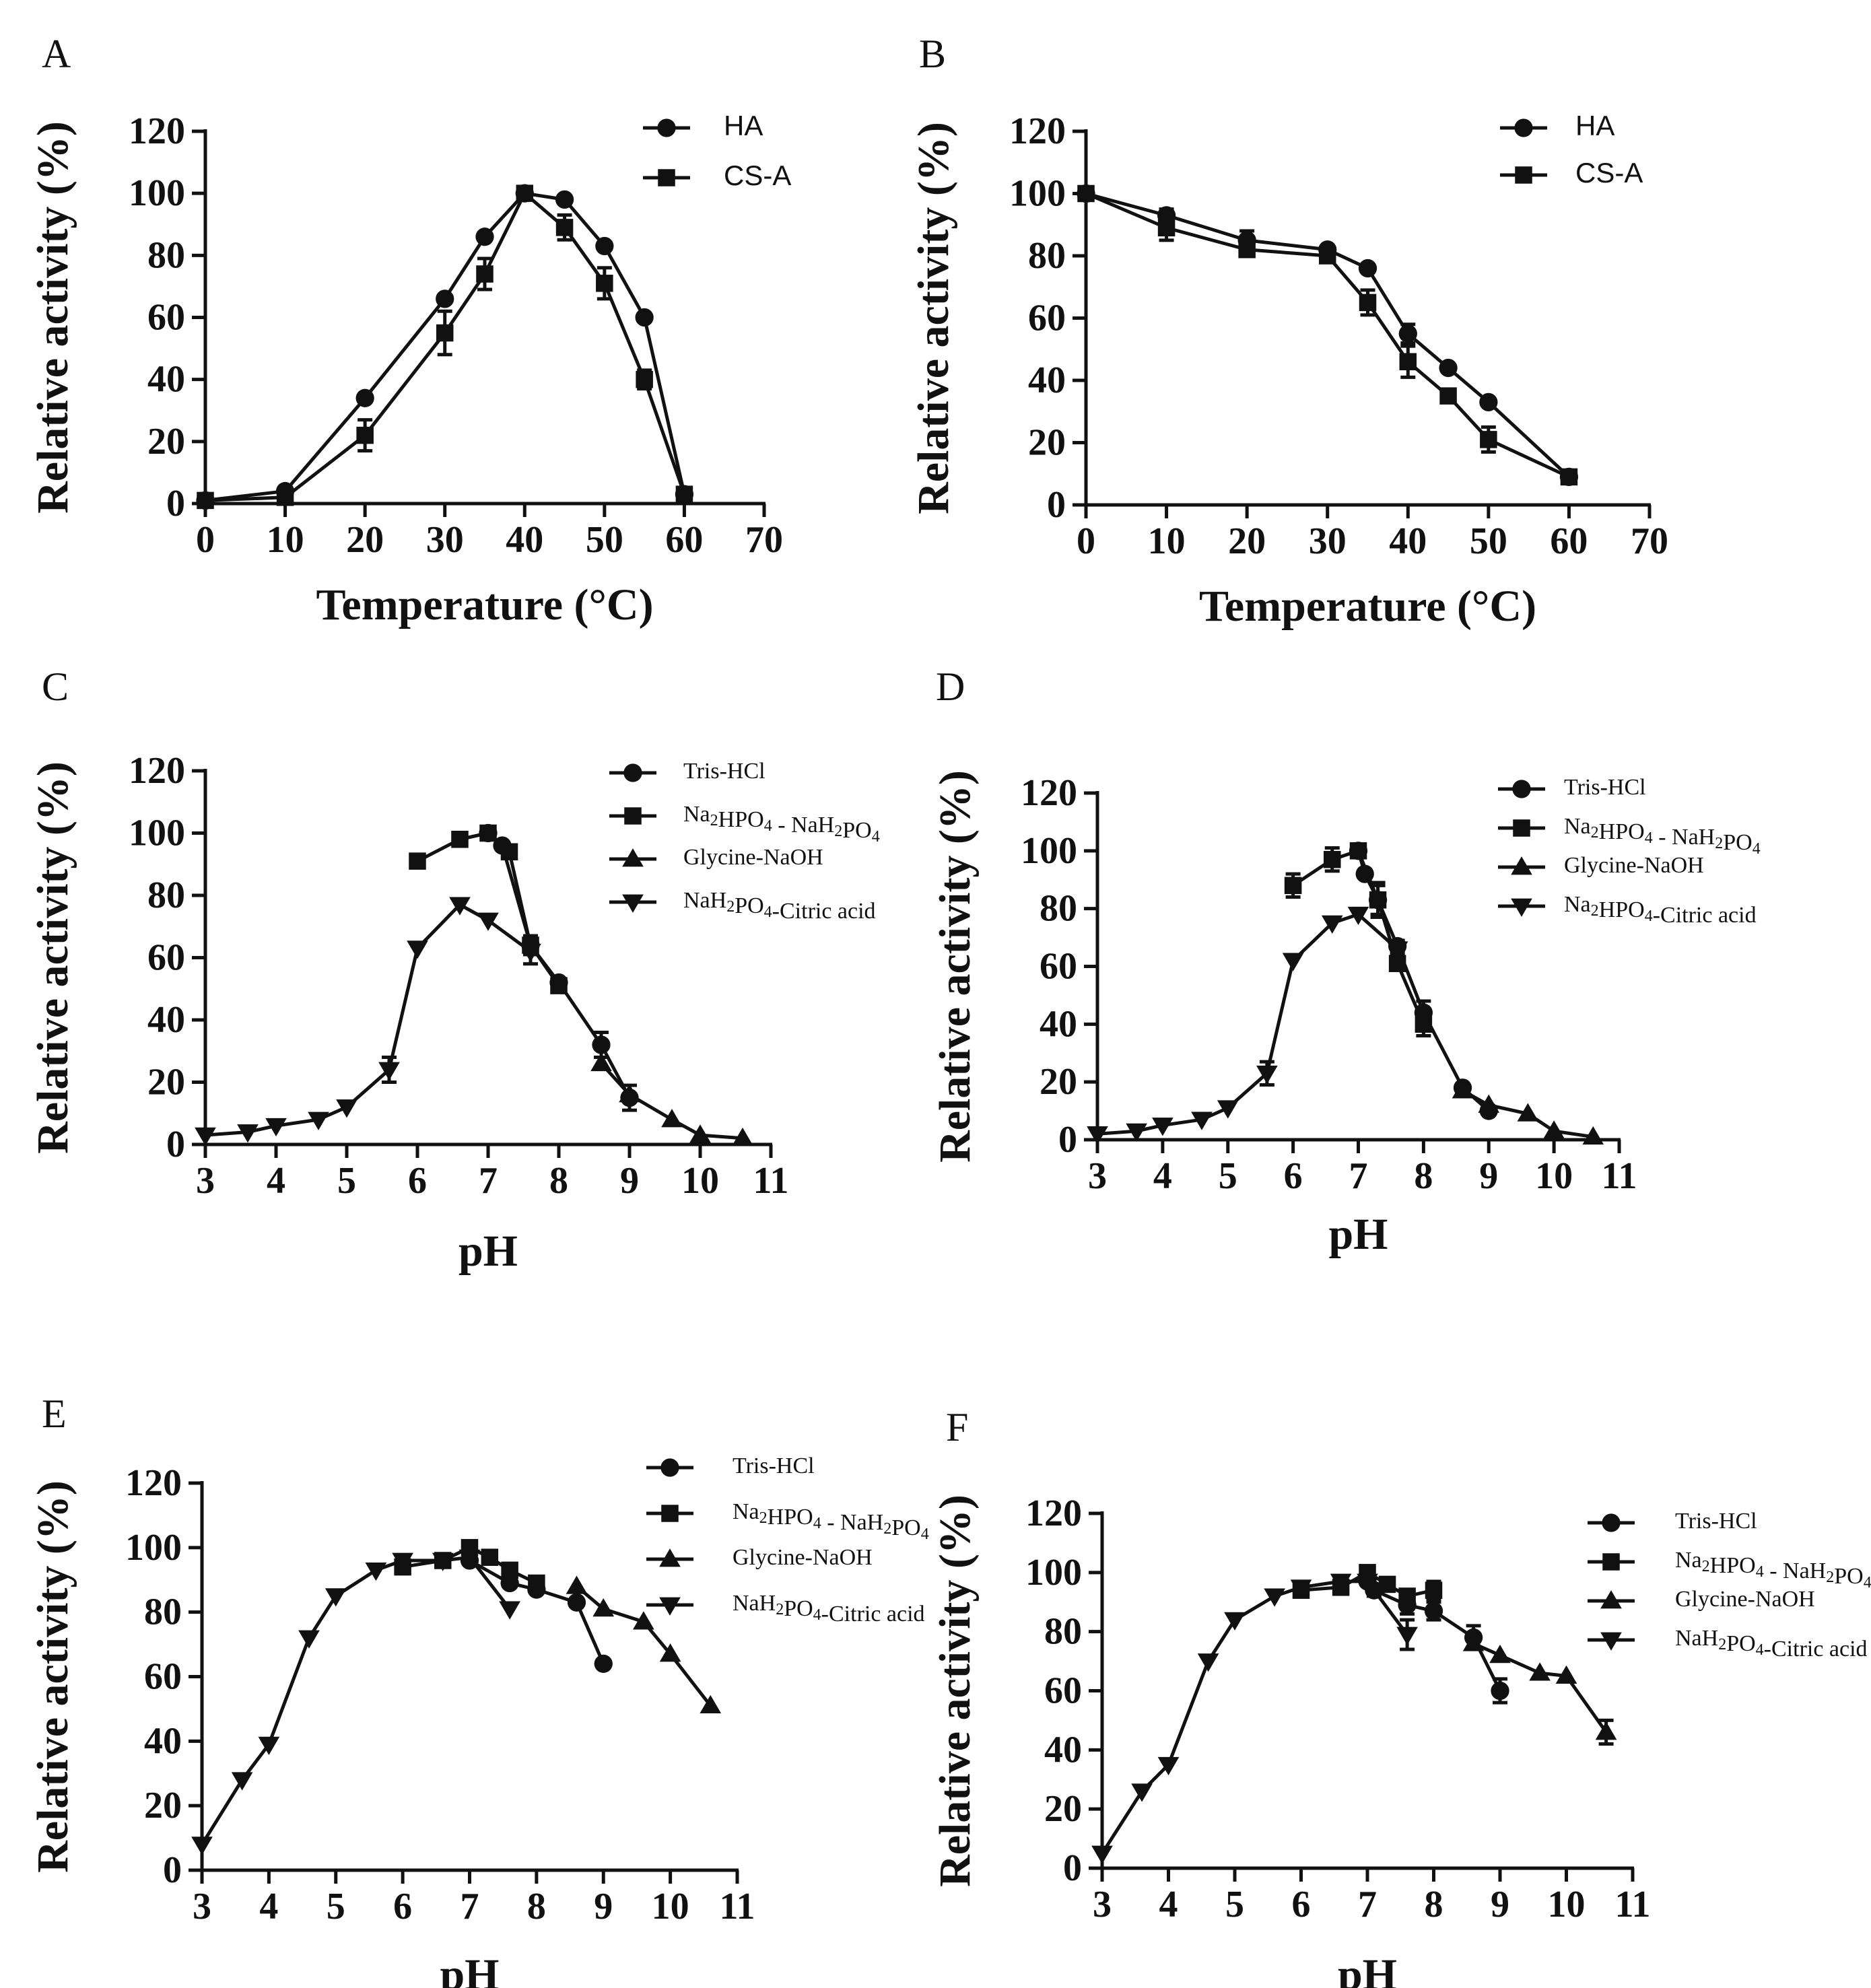 Image resolution: width=1871 pixels, height=1988 pixels. Describe the element at coordinates (604, 540) in the screenshot. I see `x-tick-label: 50` at that location.